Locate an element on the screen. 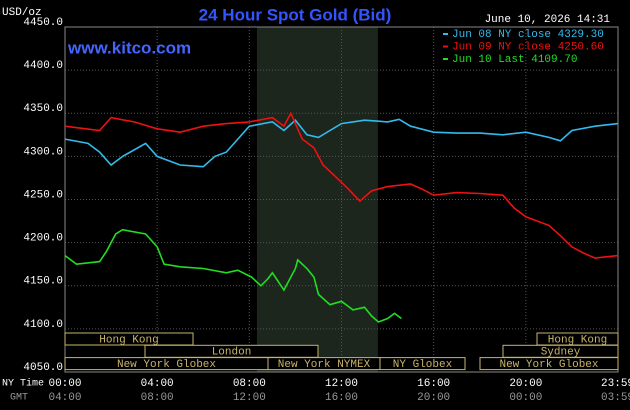 This screenshot has width=630, height=410. x-row-label: NY Time is located at coordinates (23, 384).